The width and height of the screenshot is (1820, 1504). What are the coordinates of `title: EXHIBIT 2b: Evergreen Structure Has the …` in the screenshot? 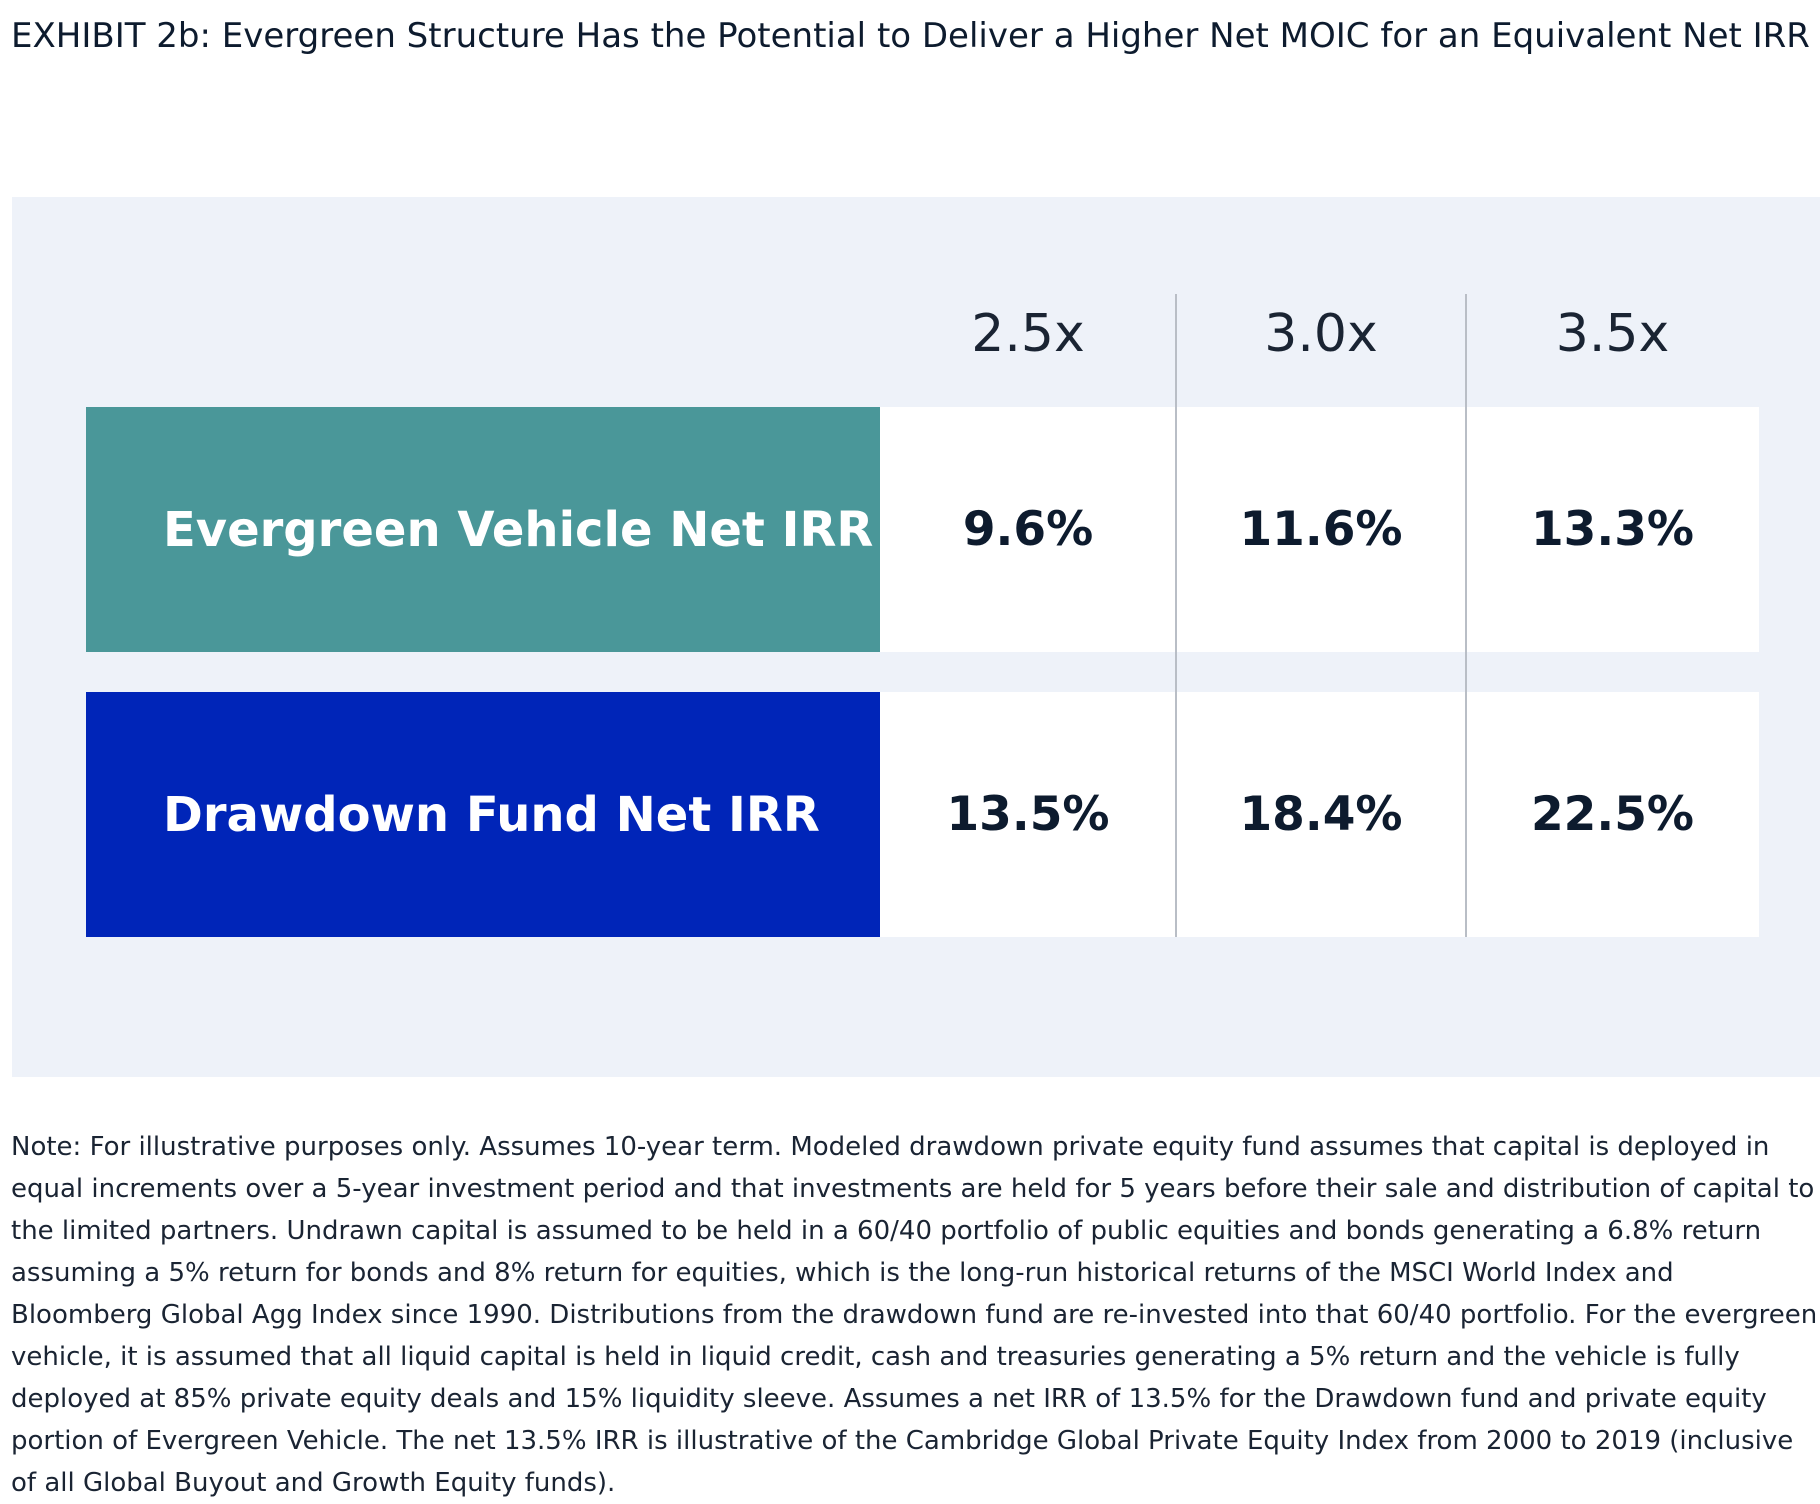 It's located at (910, 36).